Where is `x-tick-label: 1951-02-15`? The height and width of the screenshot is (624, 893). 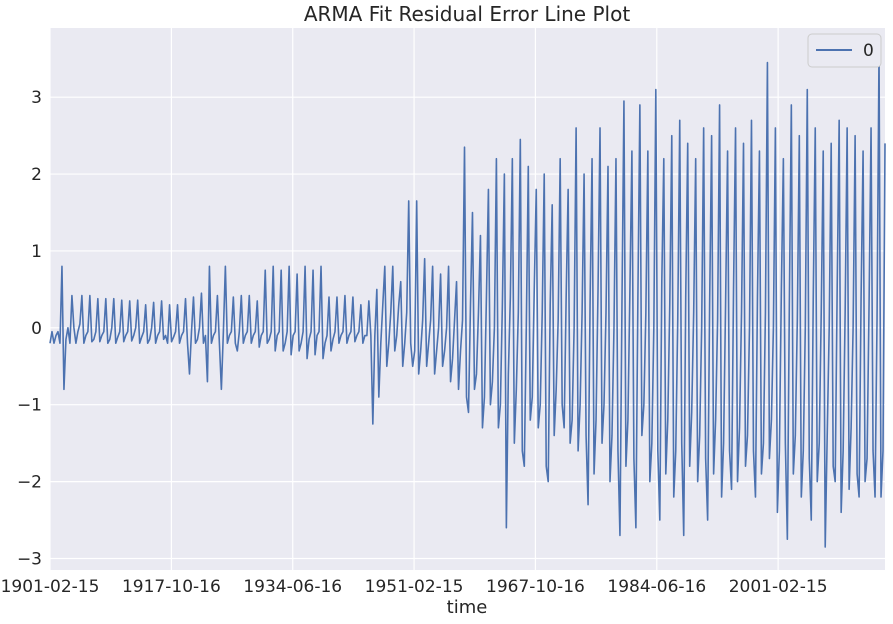 x-tick-label: 1951-02-15 is located at coordinates (414, 587).